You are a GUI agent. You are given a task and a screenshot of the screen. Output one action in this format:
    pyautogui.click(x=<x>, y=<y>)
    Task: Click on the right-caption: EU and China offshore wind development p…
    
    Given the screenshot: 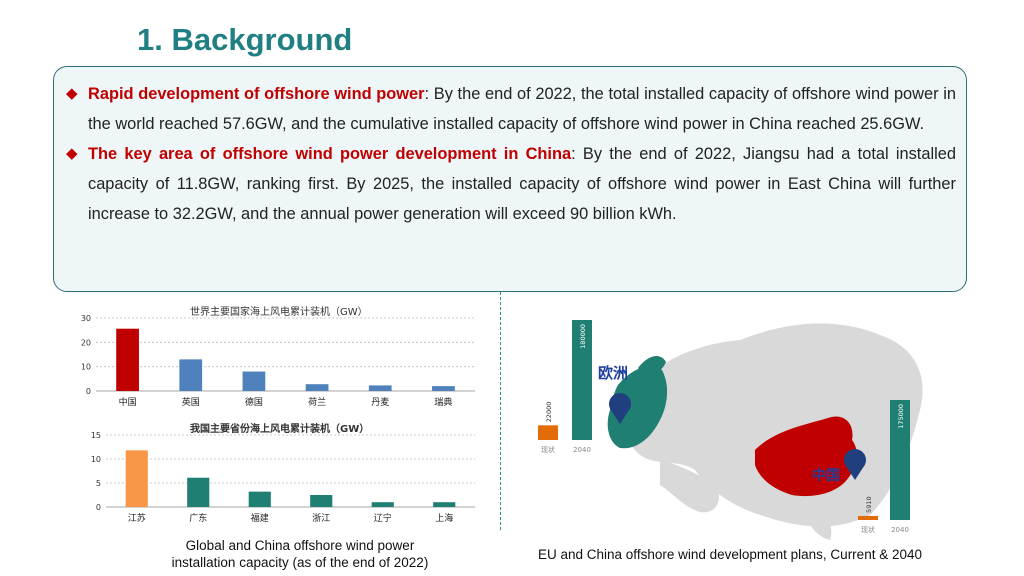 What is the action you would take?
    pyautogui.click(x=730, y=554)
    